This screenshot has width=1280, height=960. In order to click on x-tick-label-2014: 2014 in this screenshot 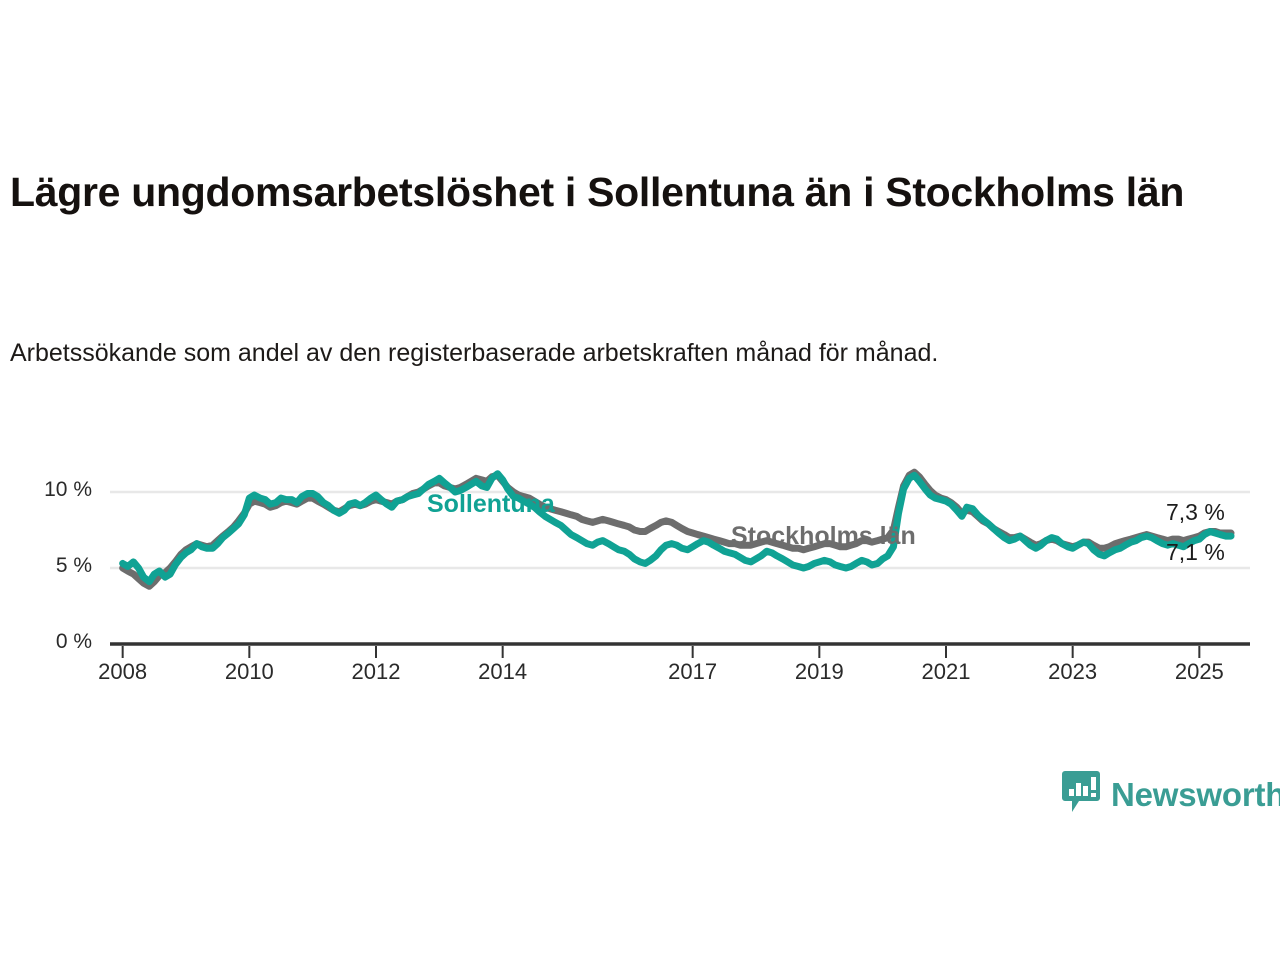, I will do `click(503, 671)`.